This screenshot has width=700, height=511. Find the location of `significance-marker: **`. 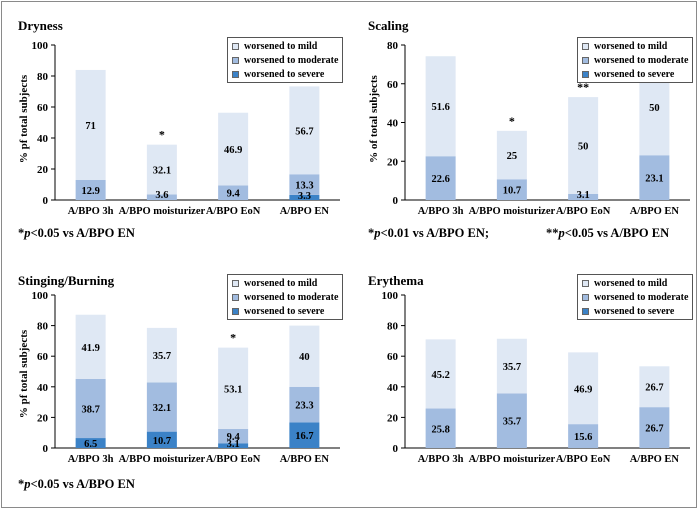

significance-marker: ** is located at coordinates (583, 87).